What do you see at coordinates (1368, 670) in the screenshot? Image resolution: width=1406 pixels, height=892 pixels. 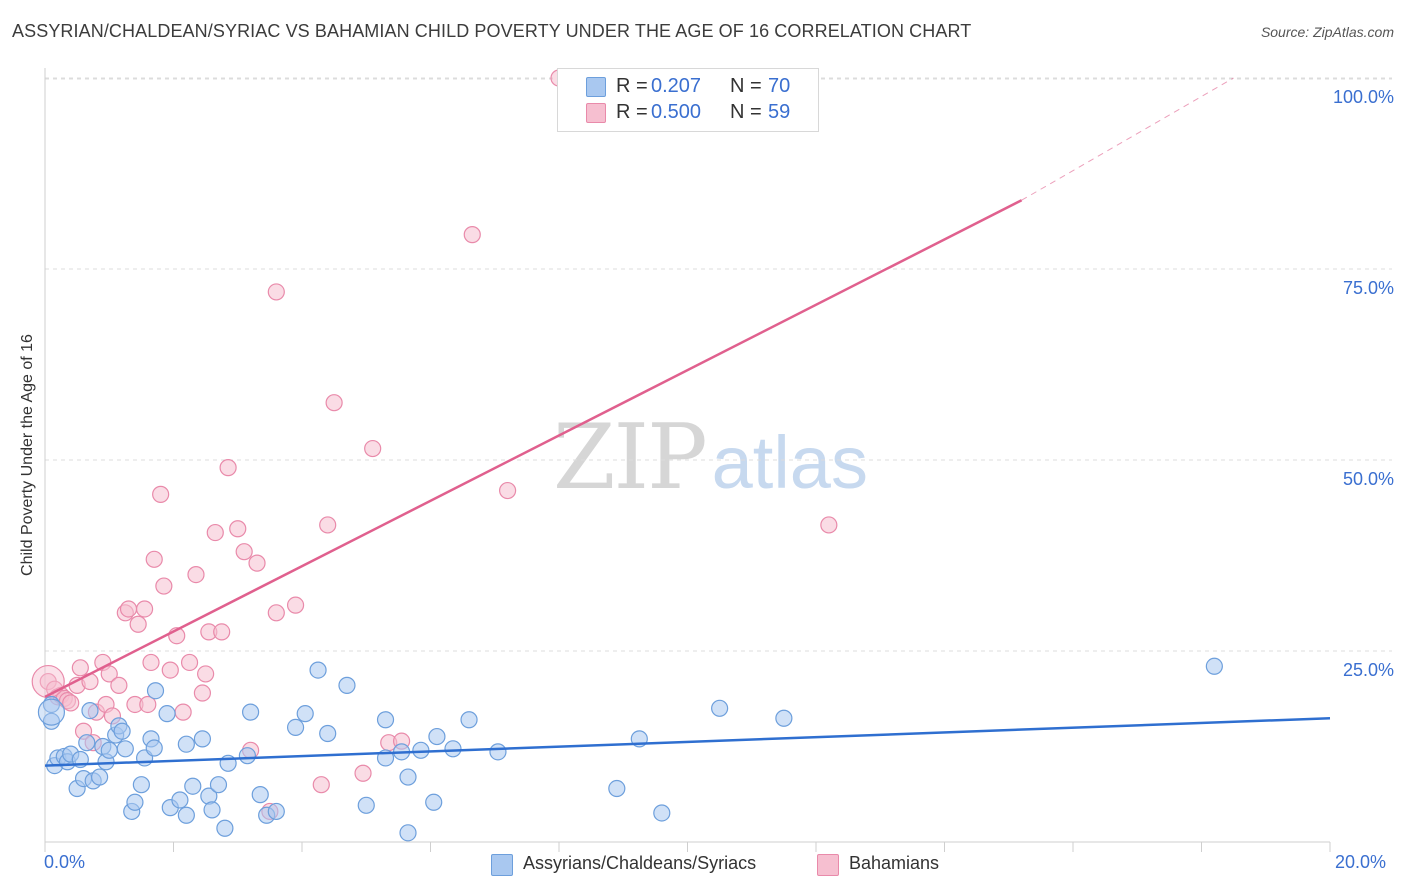 I see `y-tick-25: 25.0%` at bounding box center [1368, 670].